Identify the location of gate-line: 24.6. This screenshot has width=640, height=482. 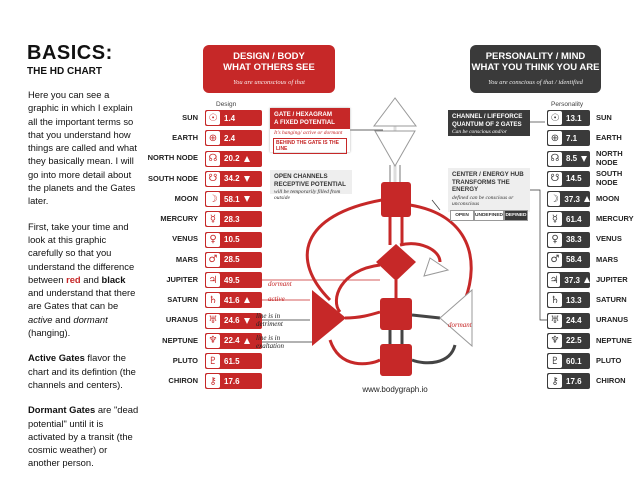
(232, 320).